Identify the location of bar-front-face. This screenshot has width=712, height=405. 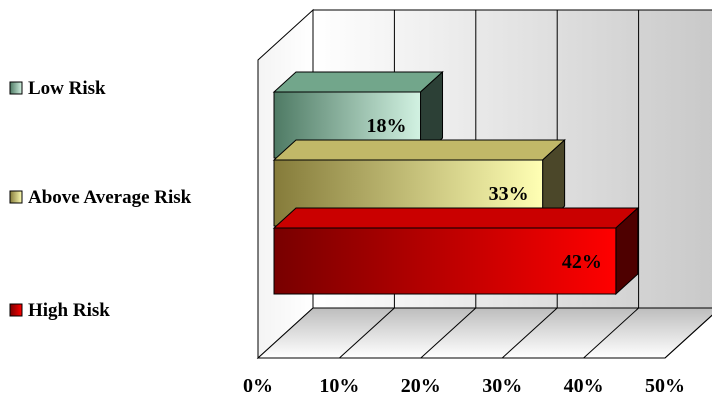
(445, 261).